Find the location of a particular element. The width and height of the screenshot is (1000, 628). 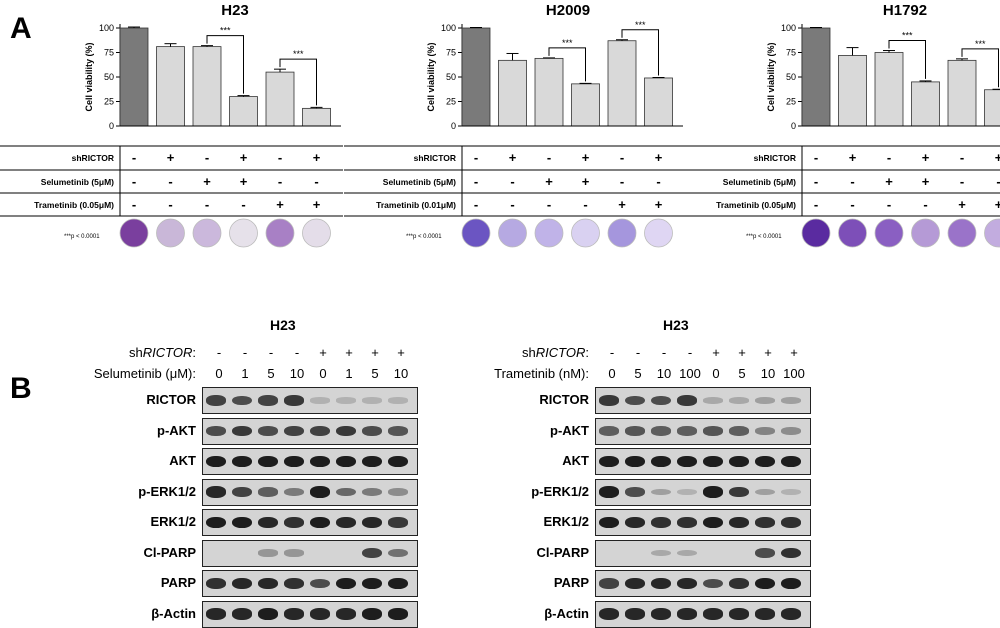

dose-value: 10 is located at coordinates (768, 373).